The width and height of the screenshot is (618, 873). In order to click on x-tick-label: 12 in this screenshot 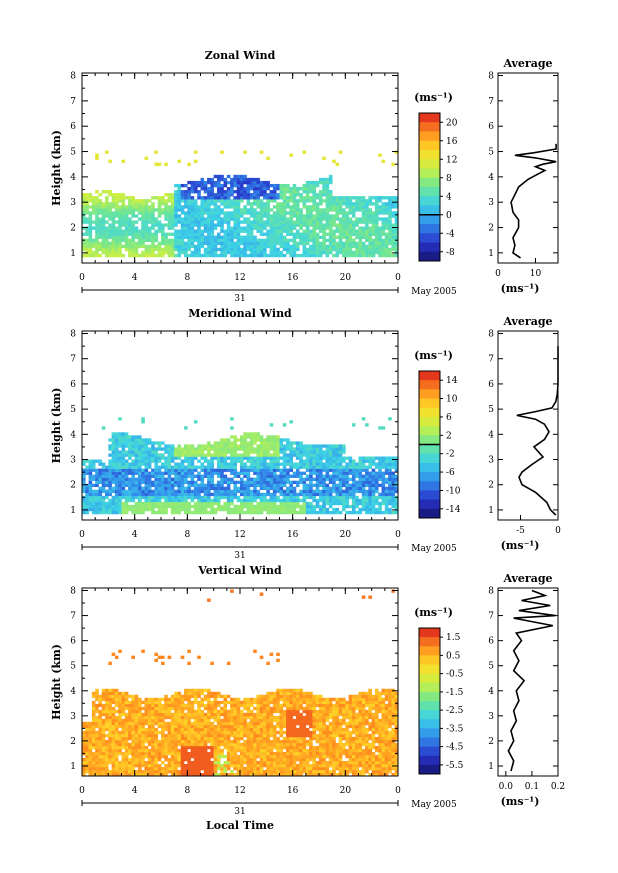, I will do `click(239, 535)`.